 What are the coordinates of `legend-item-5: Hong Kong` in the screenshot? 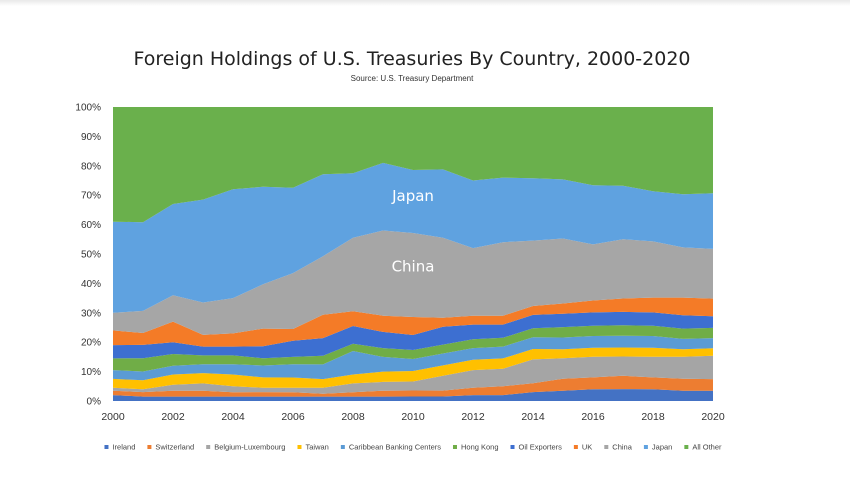 It's located at (475, 447).